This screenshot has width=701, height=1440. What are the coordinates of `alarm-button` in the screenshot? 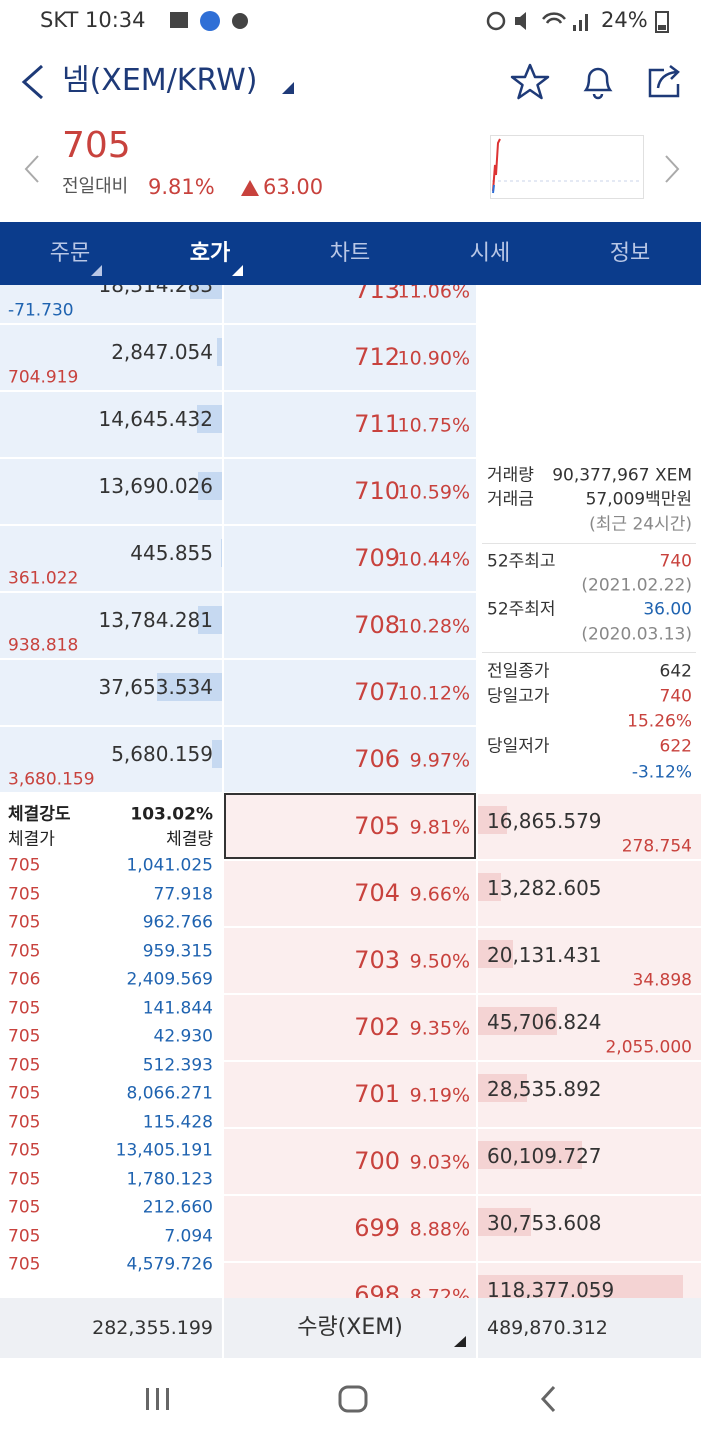 It's located at (598, 82).